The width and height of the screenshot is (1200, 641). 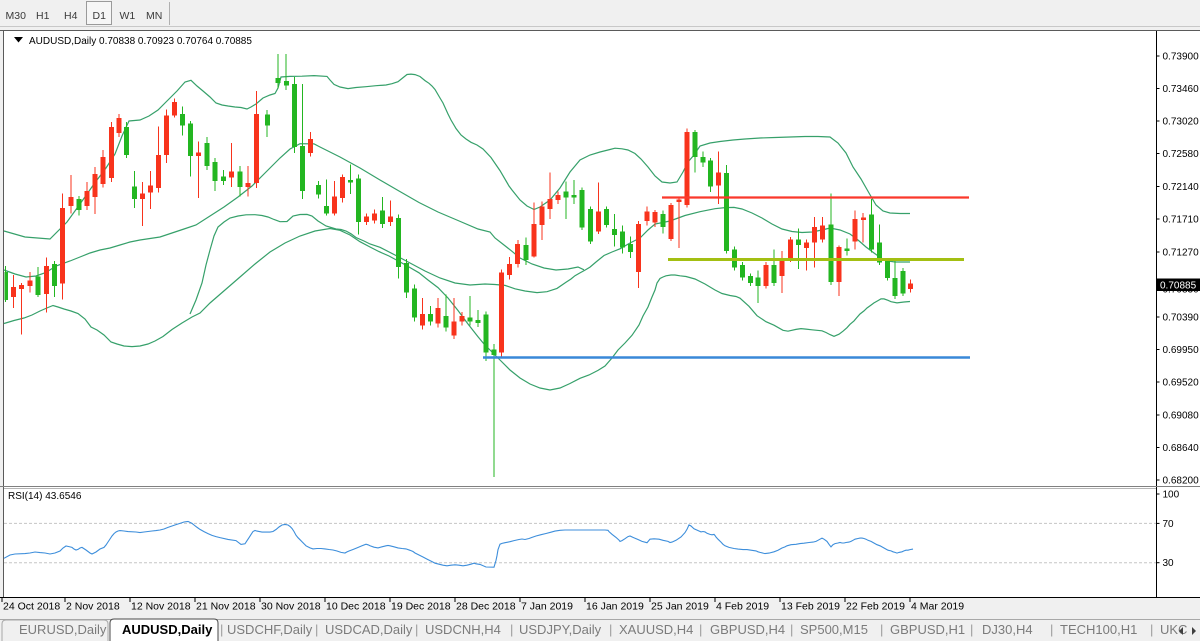 I want to click on svg-text: 28 Dec 2018, so click(x=486, y=607).